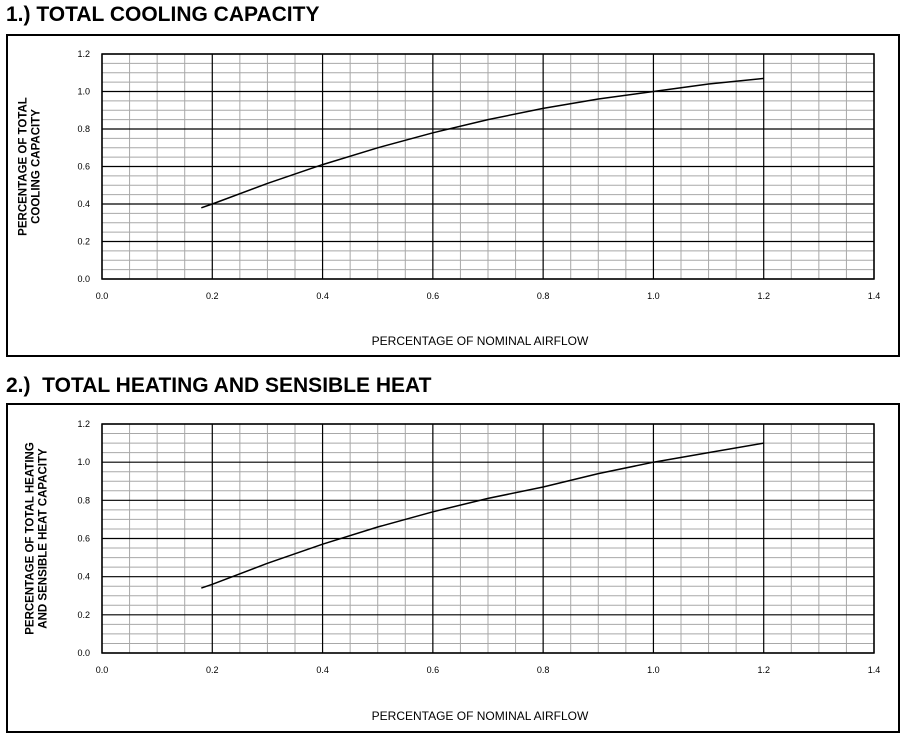  Describe the element at coordinates (433, 296) in the screenshot. I see `chart-1-x-tick-label: 0.6` at that location.